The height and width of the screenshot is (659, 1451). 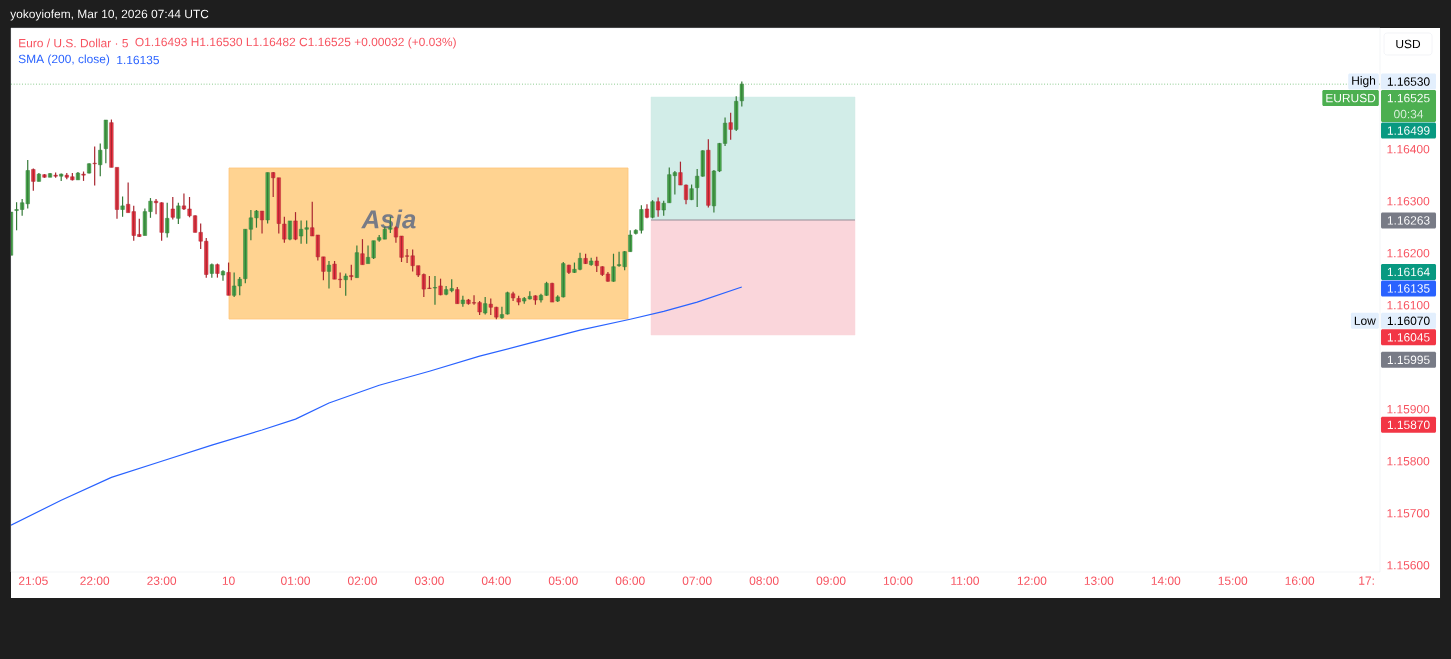 What do you see at coordinates (1300, 580) in the screenshot?
I see `x-tick-label: 16:00` at bounding box center [1300, 580].